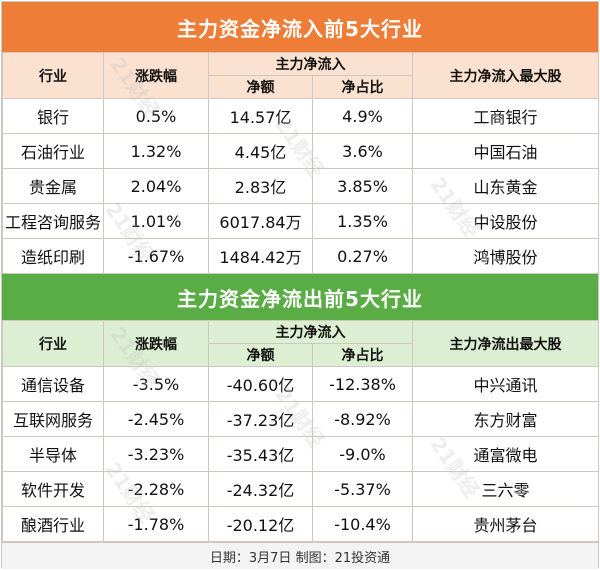  Describe the element at coordinates (53, 186) in the screenshot. I see `industry-cell: 贵金属` at that location.